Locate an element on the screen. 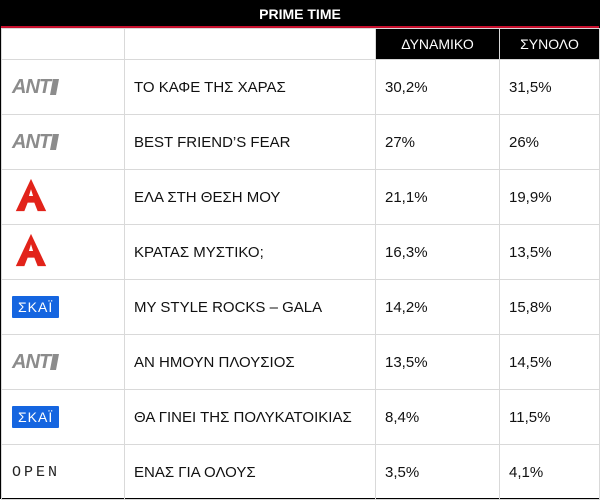 The width and height of the screenshot is (600, 500). dynamic-share: 8,4% is located at coordinates (437, 417).